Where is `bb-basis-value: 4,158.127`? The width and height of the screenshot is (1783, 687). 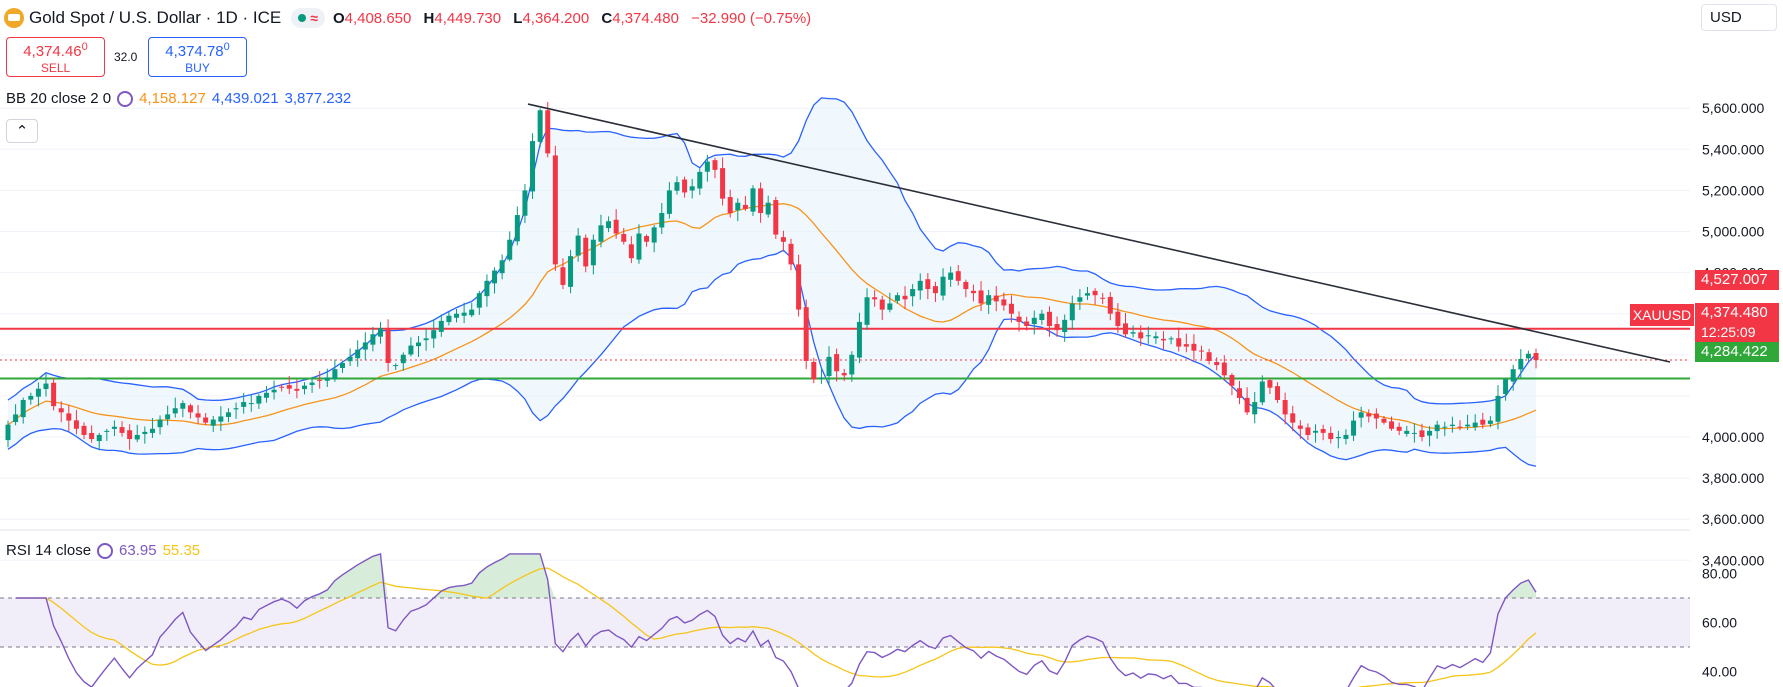
bb-basis-value: 4,158.127 is located at coordinates (172, 98).